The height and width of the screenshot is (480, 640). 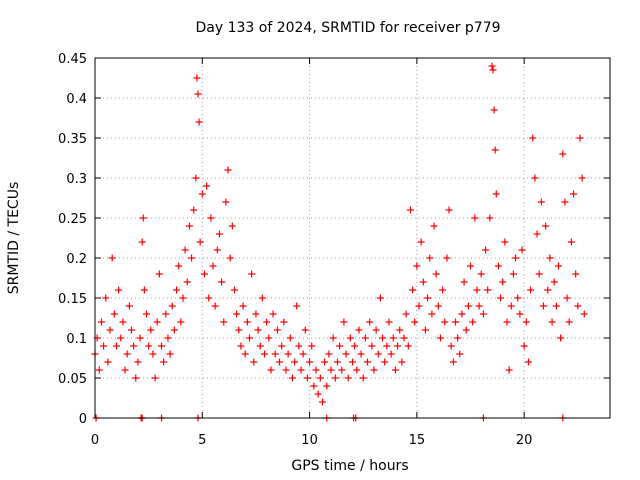 What do you see at coordinates (76, 179) in the screenshot?
I see `y-tick-label: 0.3` at bounding box center [76, 179].